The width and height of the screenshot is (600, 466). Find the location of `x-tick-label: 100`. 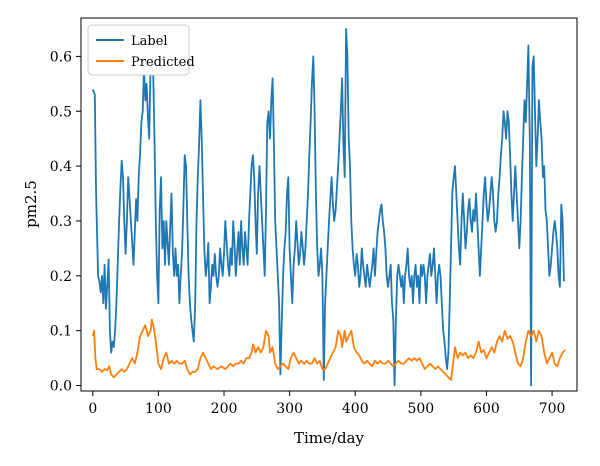

x-tick-label: 100 is located at coordinates (158, 409).